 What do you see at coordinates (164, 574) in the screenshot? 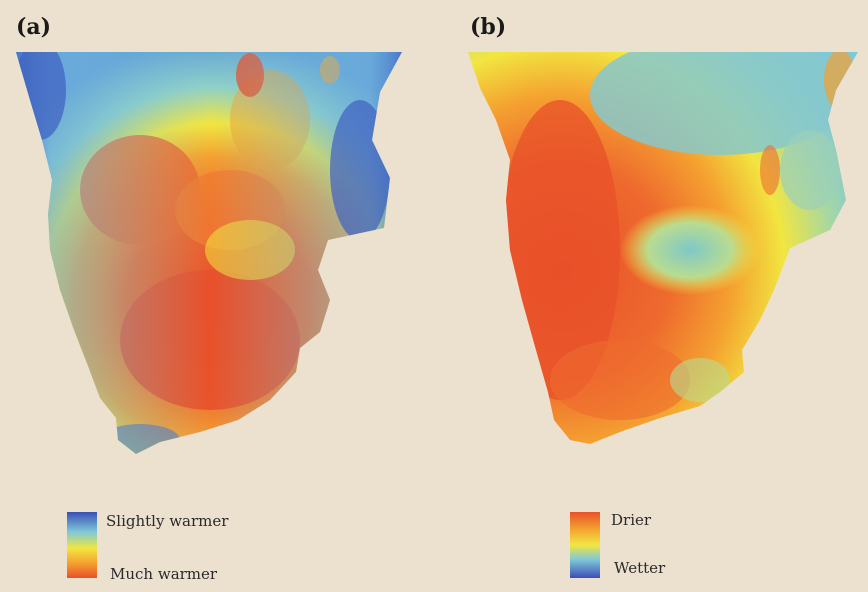
I see `legend-a-bottom-label: Much warmer` at bounding box center [164, 574].